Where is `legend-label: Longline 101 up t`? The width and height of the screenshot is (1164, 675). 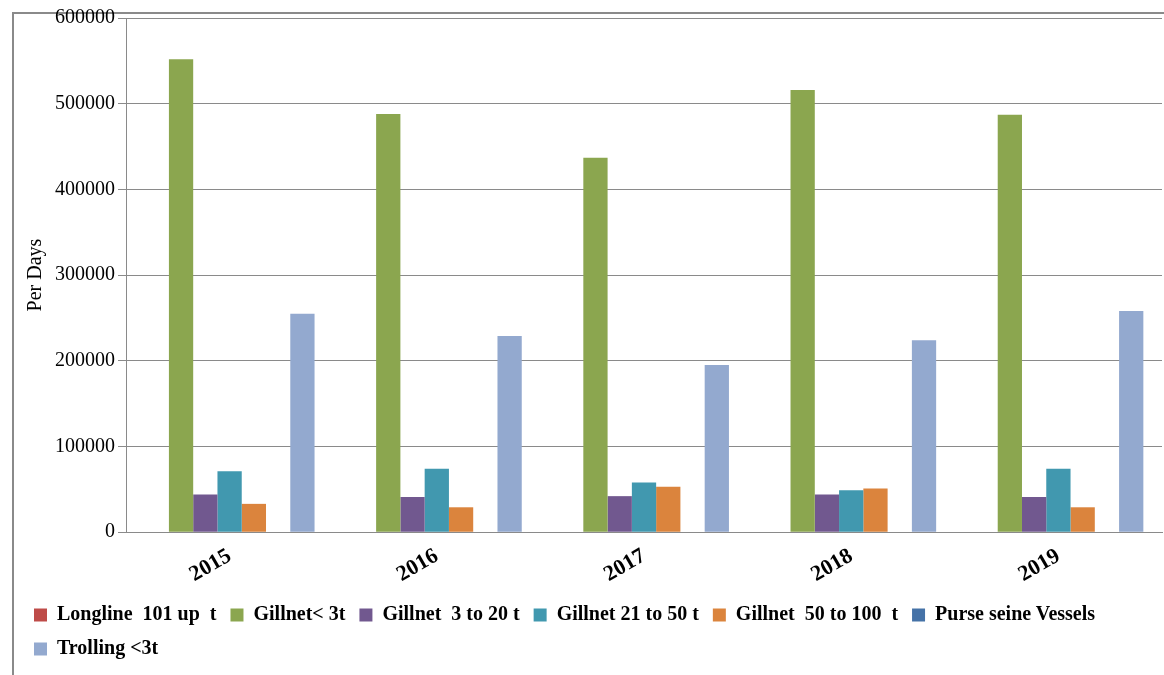
legend-label: Longline 101 up t is located at coordinates (137, 614).